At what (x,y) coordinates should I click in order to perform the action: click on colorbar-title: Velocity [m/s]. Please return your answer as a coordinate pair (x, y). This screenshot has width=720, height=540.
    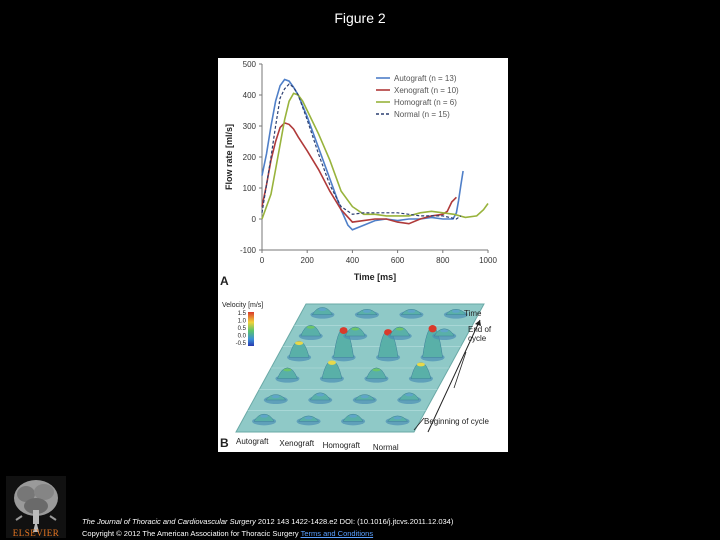
    Looking at the image, I should click on (242, 305).